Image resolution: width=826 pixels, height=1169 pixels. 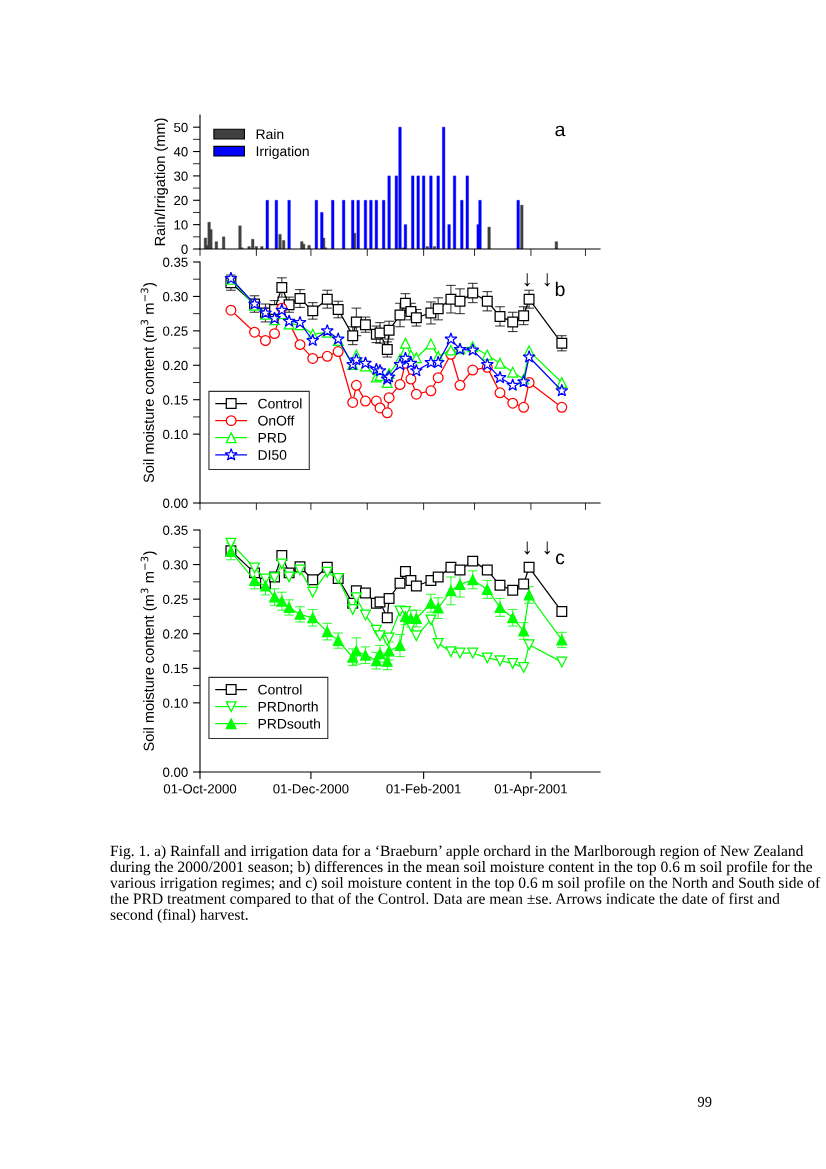 I want to click on y-tick-label: 30, so click(x=181, y=176).